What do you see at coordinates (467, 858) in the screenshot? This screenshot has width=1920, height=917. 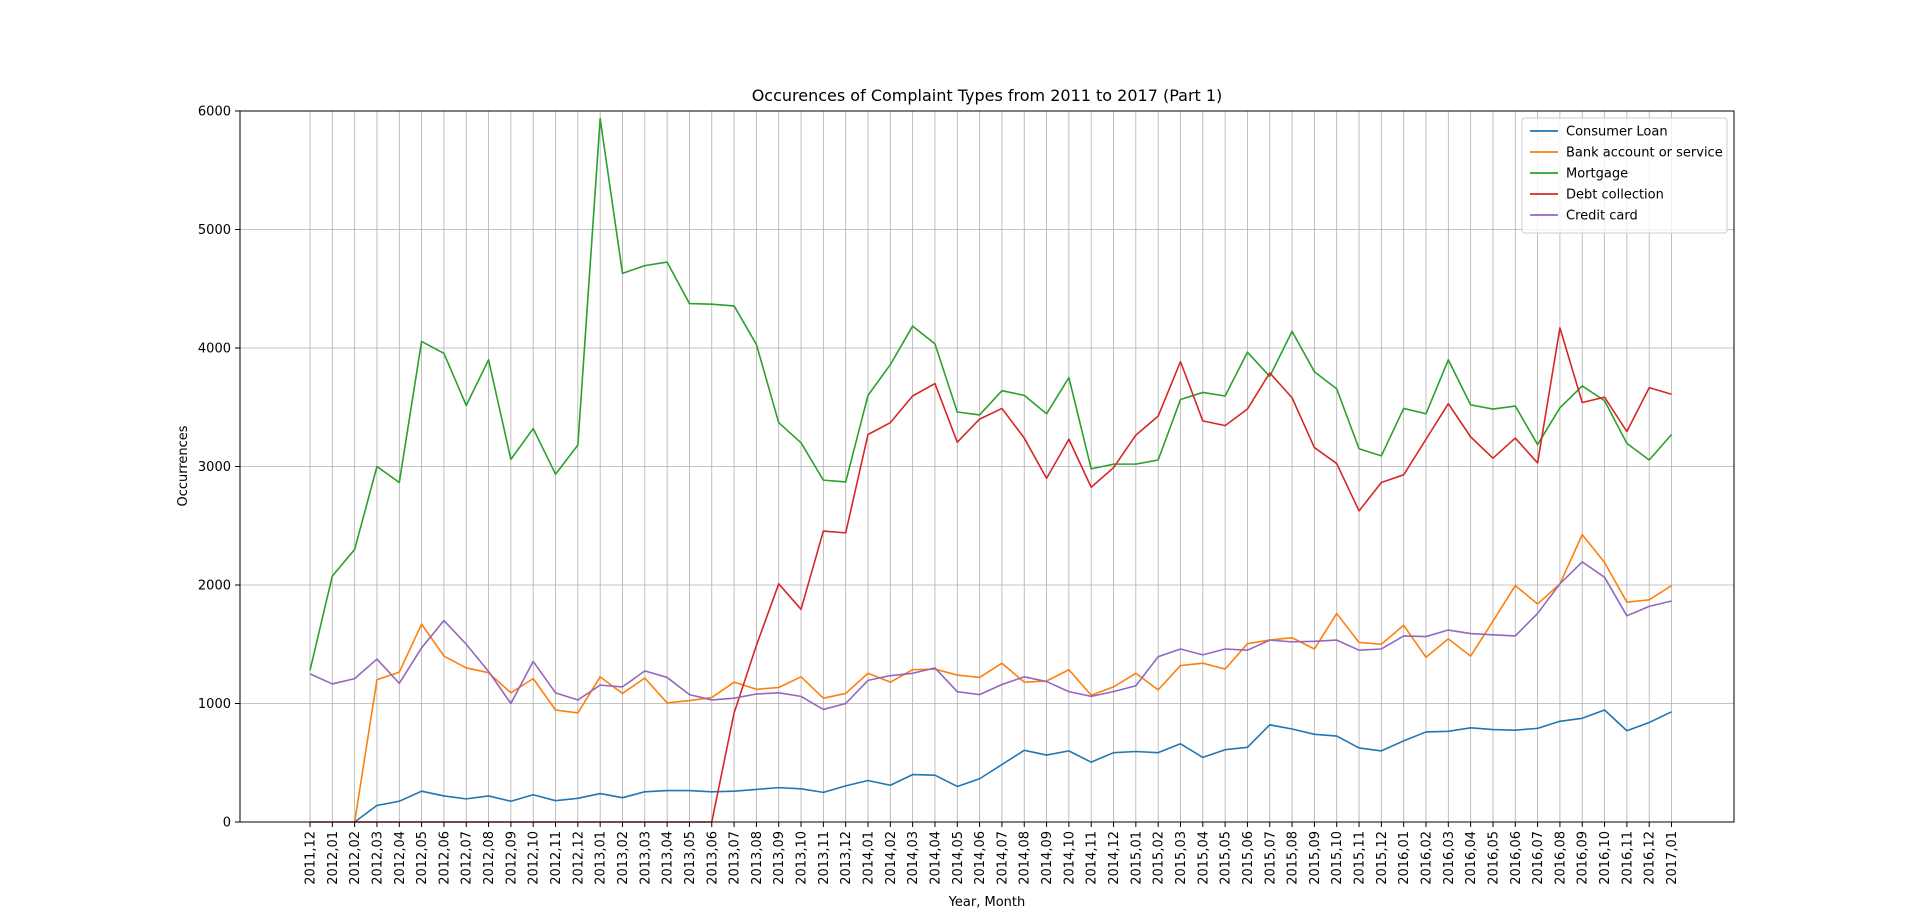 I see `x-tick-label: 2012,07` at bounding box center [467, 858].